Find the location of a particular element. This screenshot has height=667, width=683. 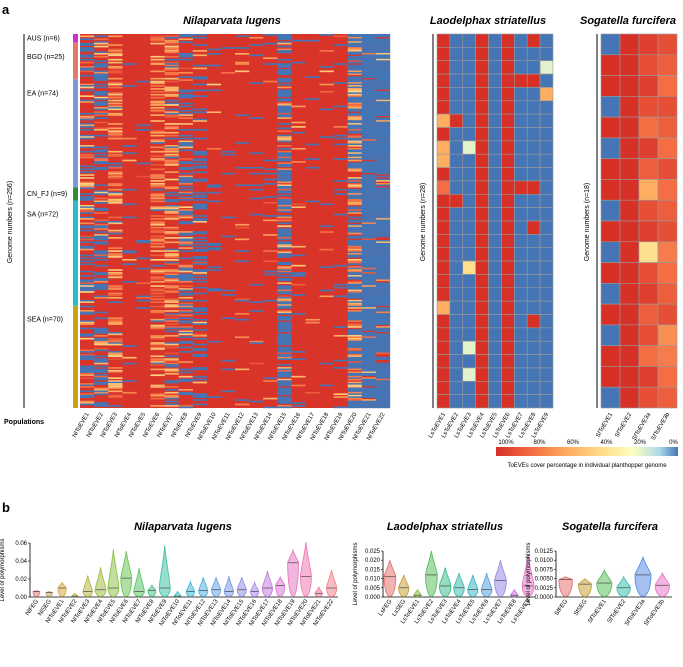

sf-category-label: SfToEVE2 is located at coordinates (617, 611).